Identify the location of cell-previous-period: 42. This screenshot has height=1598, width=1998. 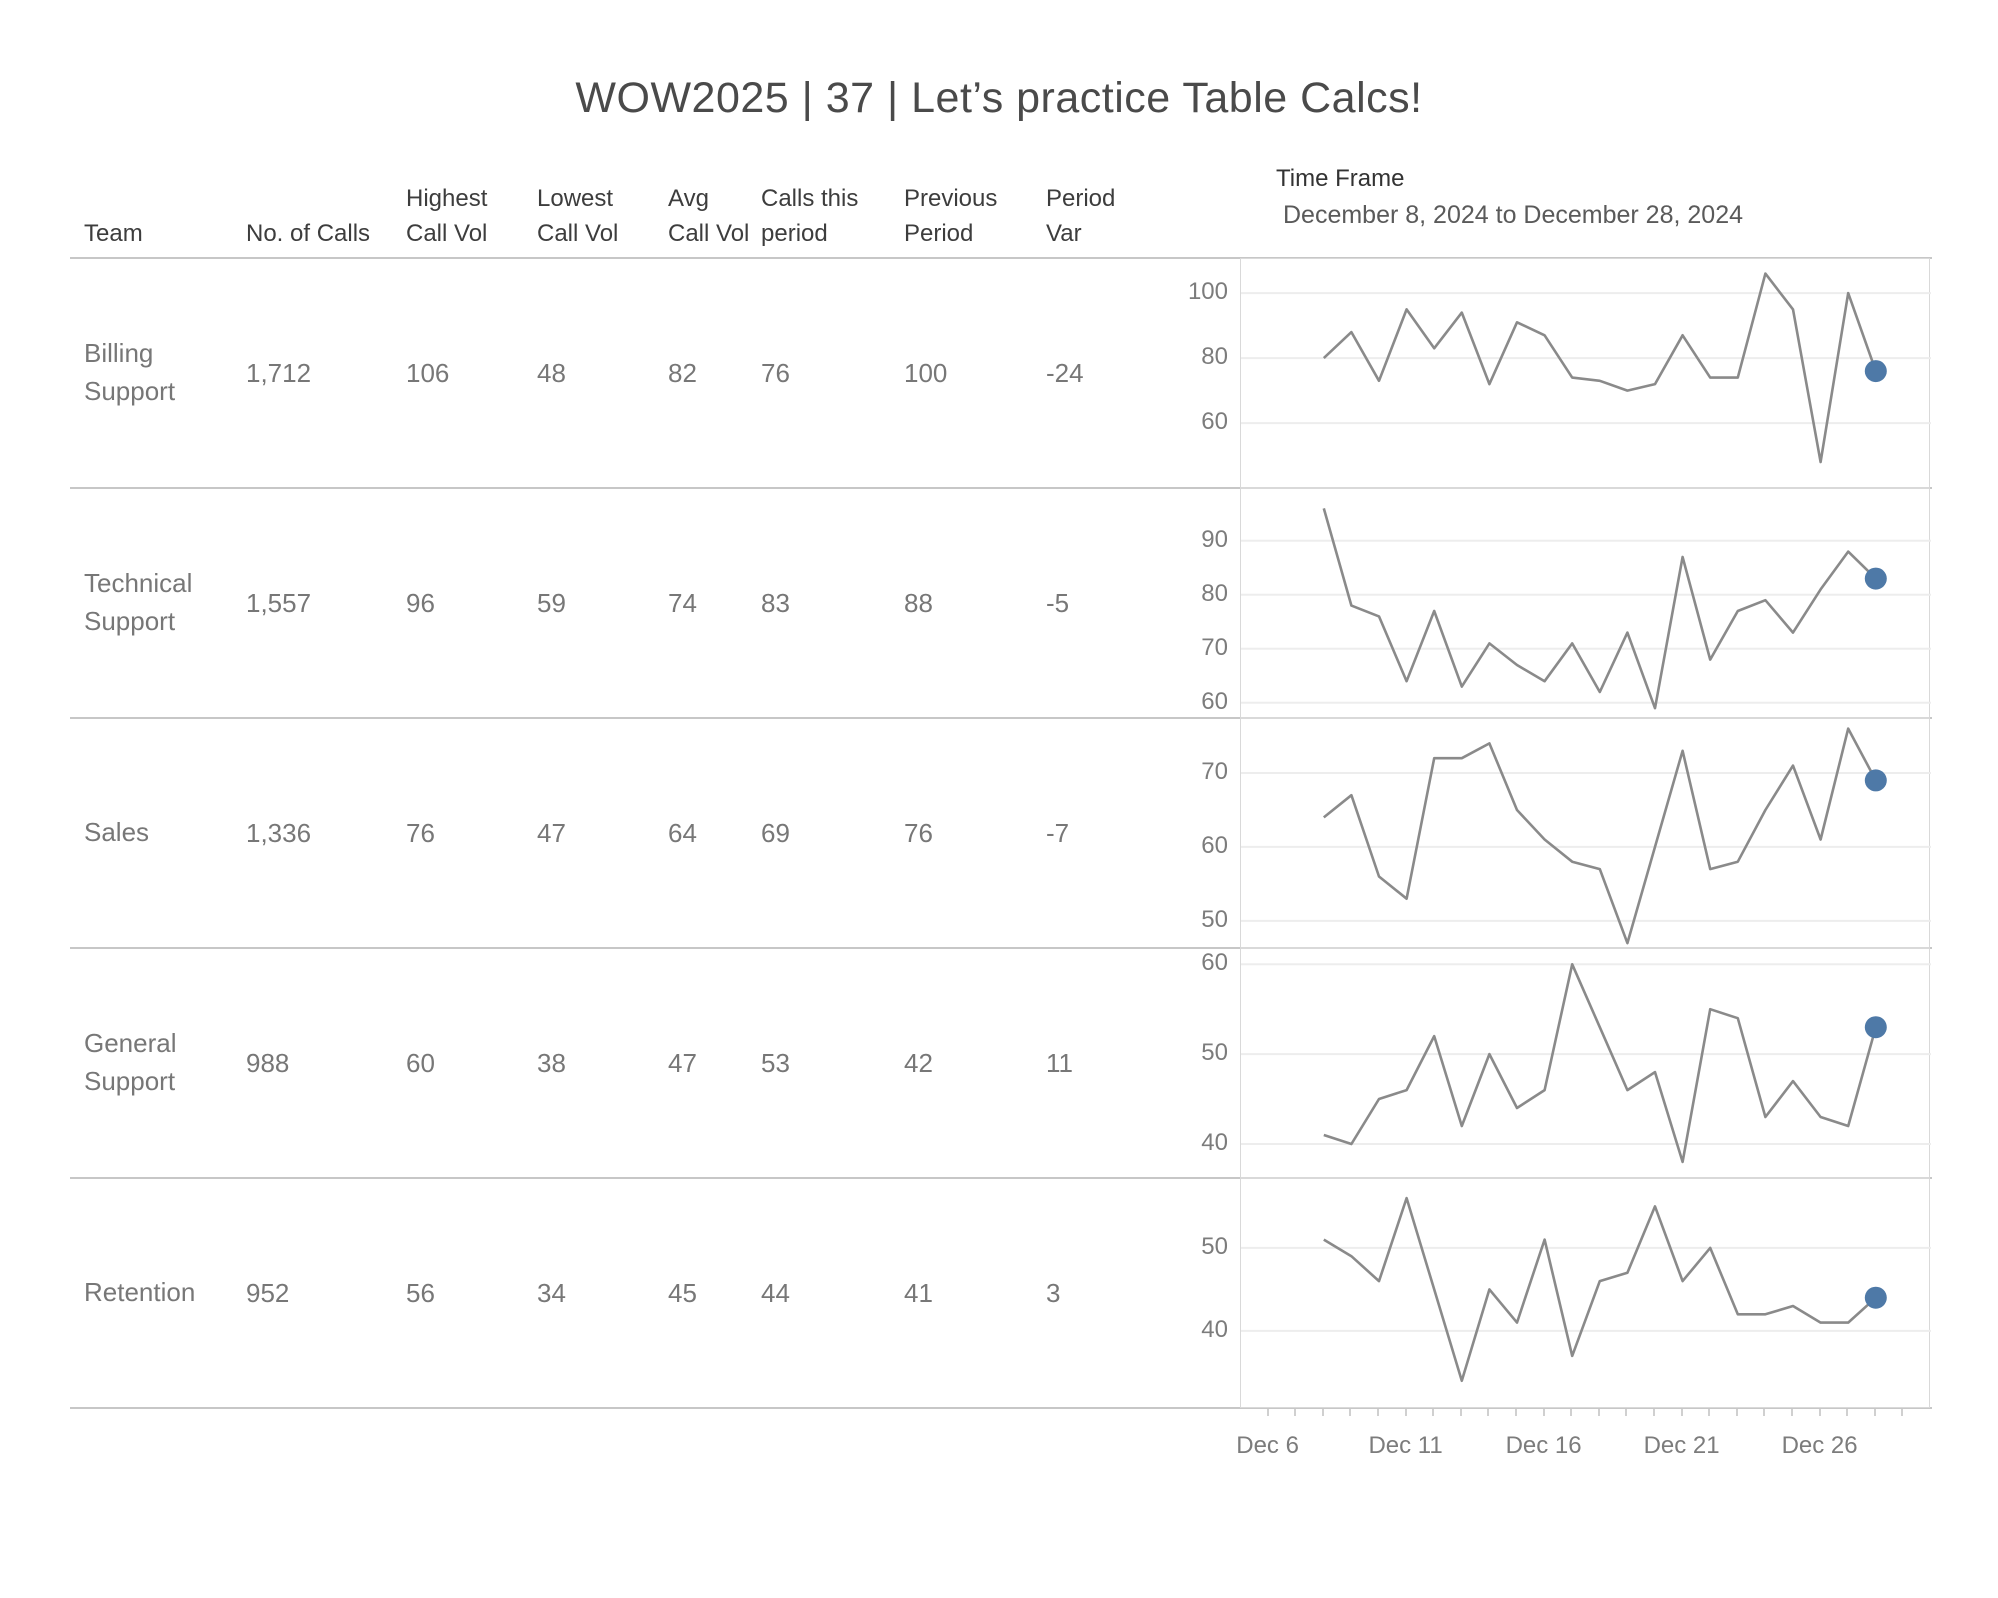
(918, 1062).